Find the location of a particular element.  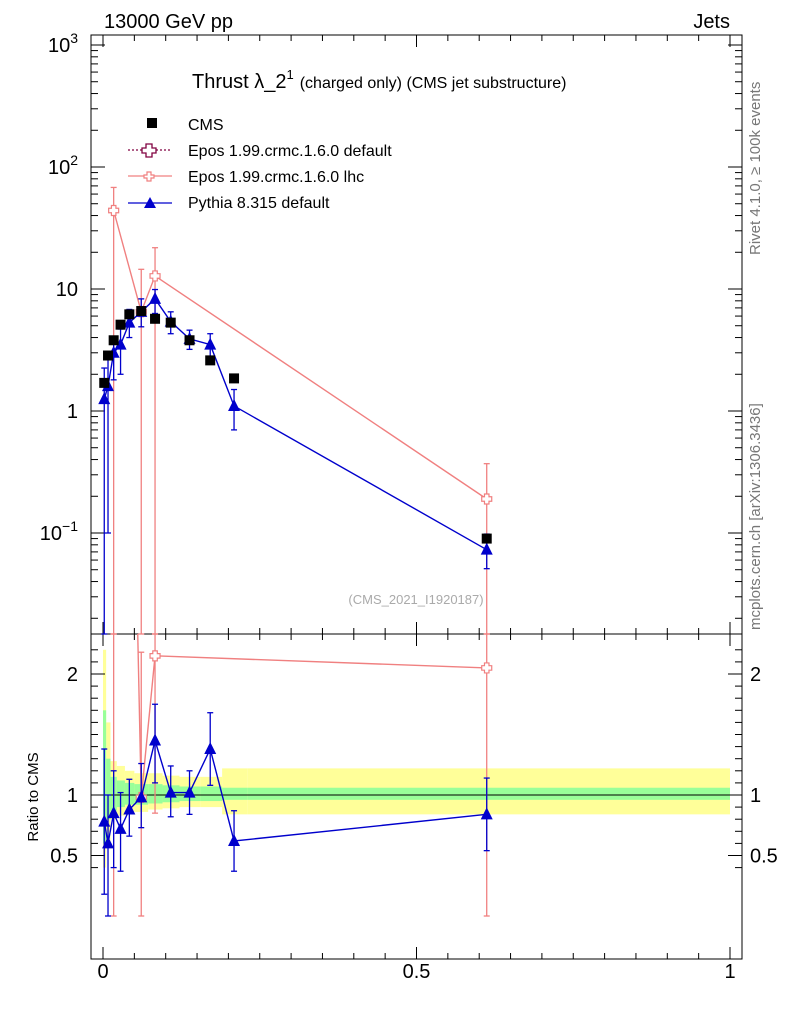

y-tick-label-ratio-left: 0.5 is located at coordinates (64, 857).